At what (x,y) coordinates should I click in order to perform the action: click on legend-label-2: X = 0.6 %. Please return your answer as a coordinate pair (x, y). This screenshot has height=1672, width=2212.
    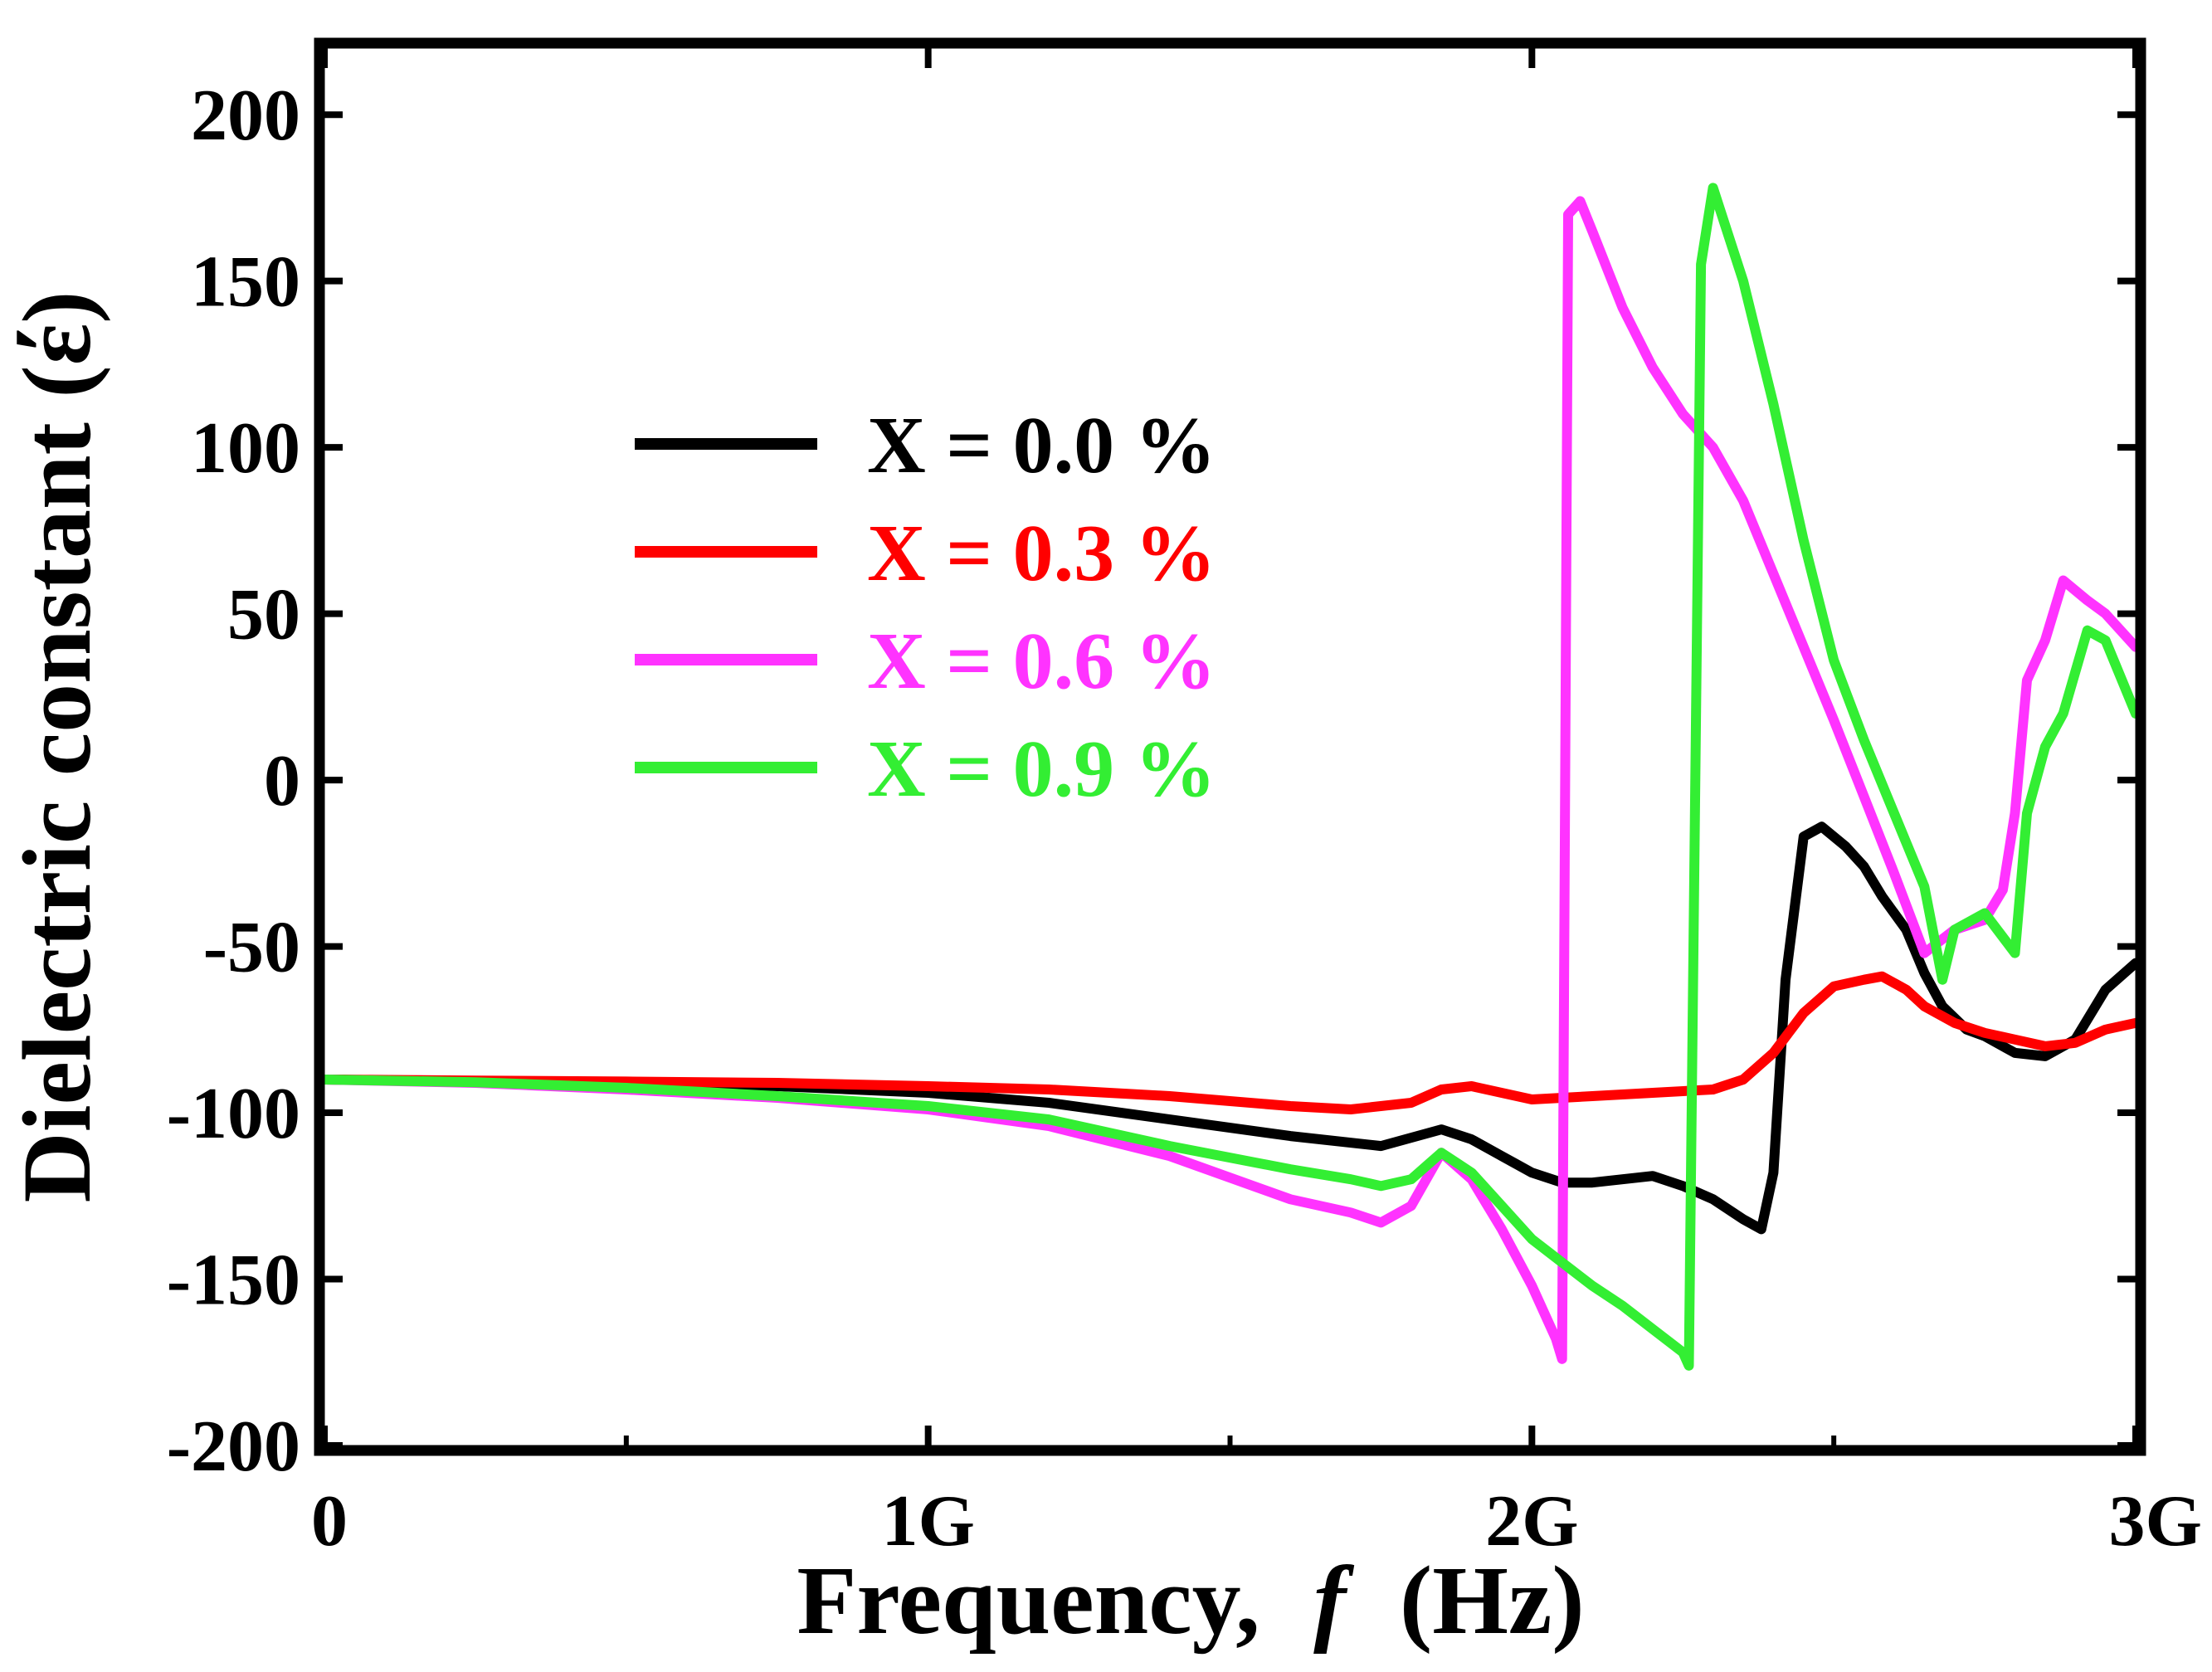
    Looking at the image, I should click on (1041, 662).